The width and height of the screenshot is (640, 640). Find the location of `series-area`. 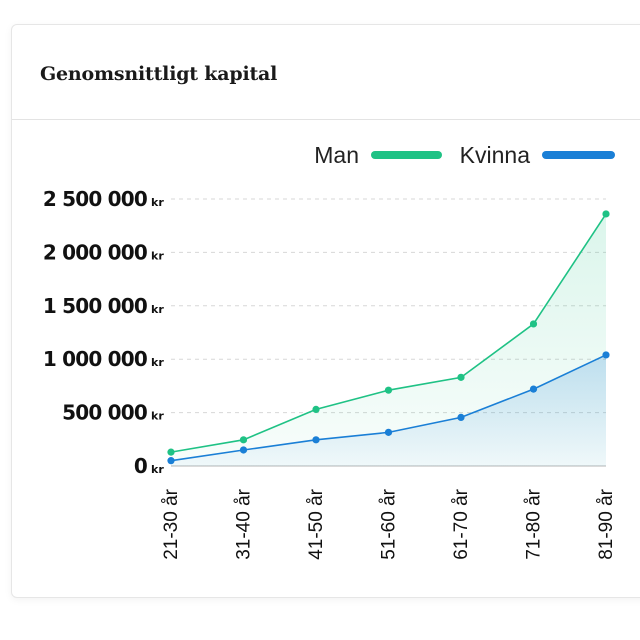

series-area is located at coordinates (388, 410).